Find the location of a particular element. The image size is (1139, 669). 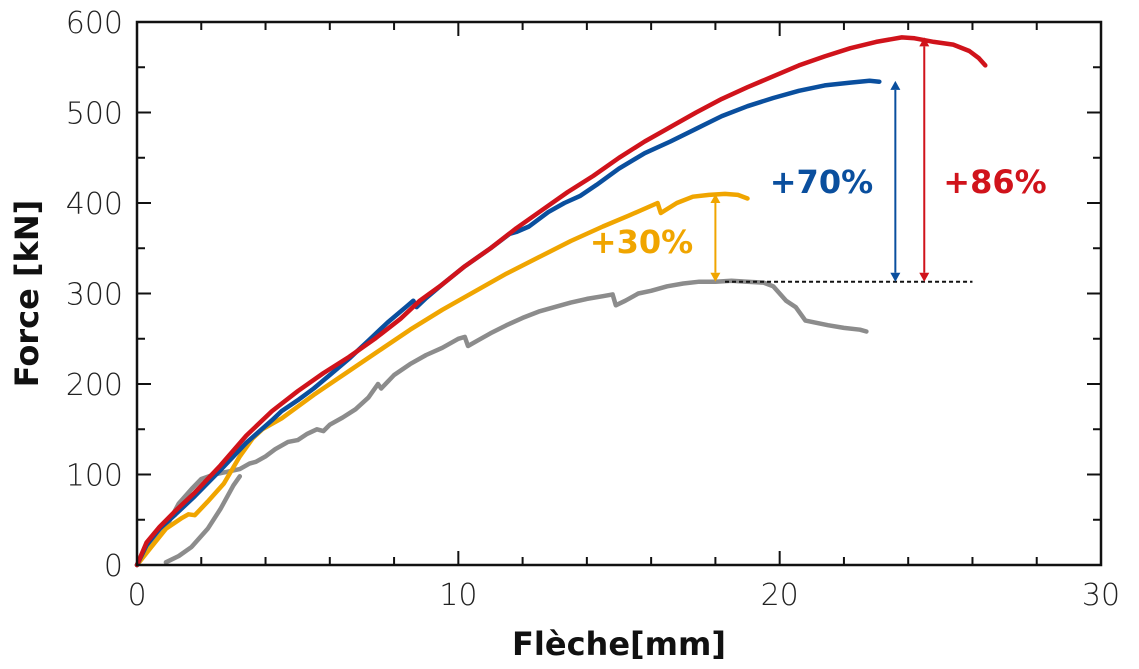

x-tick-label: 10 is located at coordinates (458, 595).